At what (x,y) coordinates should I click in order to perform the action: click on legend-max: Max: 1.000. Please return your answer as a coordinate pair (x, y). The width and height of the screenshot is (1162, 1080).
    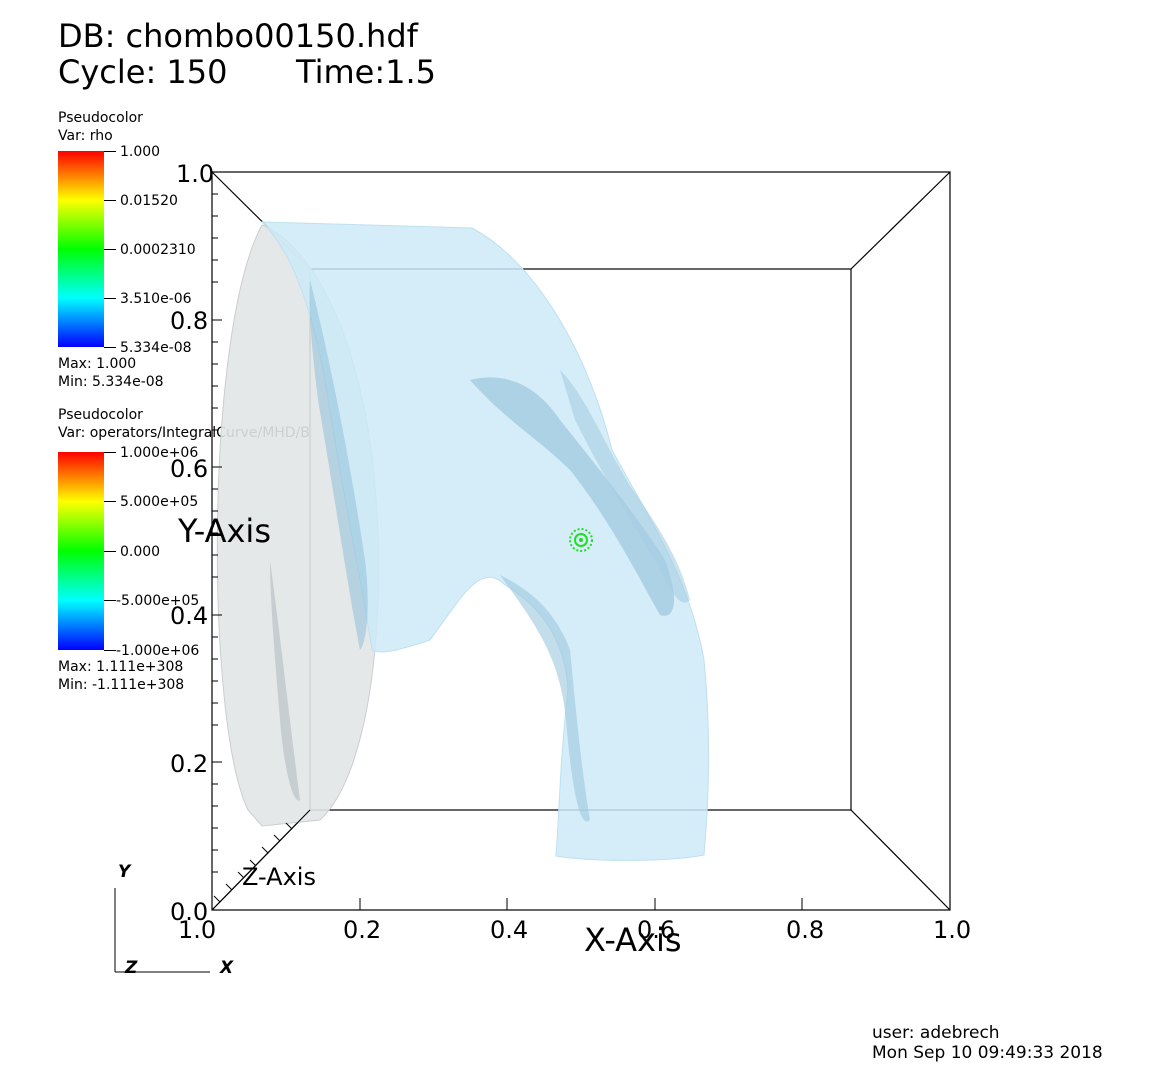
    Looking at the image, I should click on (97, 364).